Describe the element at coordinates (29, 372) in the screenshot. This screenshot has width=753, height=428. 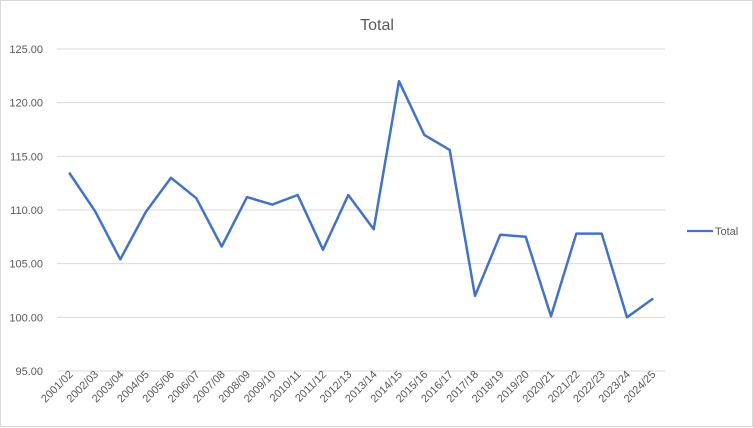
I see `y-tick-label: 95.00` at that location.